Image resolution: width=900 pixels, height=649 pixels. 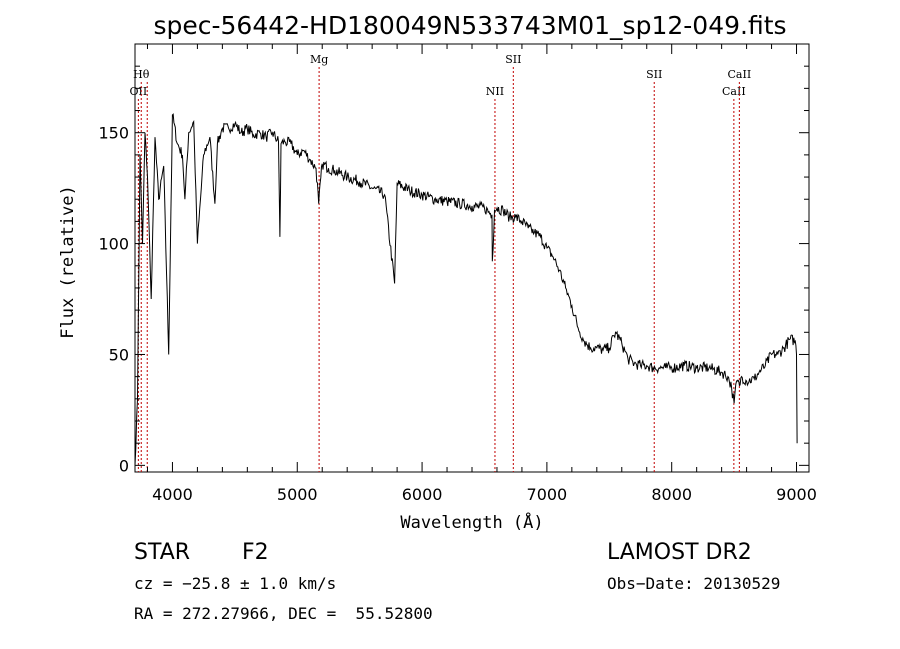 I want to click on coordinates: RA = 272.27966, DEC = 55.52800, so click(x=283, y=613).